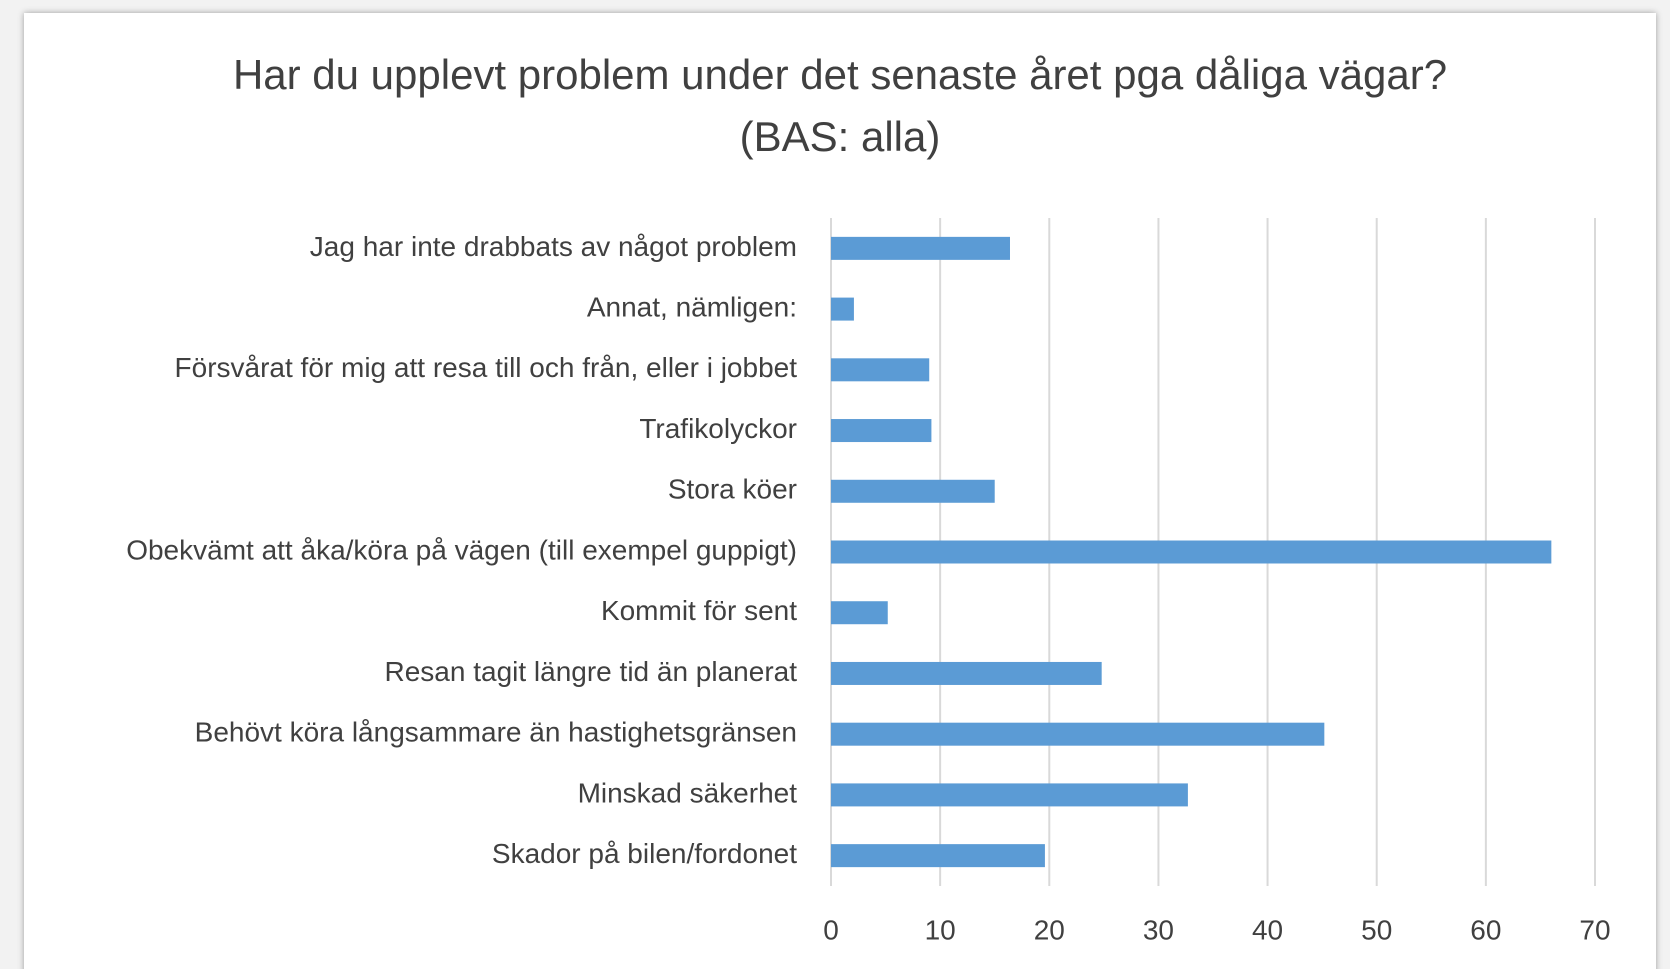  What do you see at coordinates (692, 306) in the screenshot?
I see `y-tick-label: Annat, nämligen:` at bounding box center [692, 306].